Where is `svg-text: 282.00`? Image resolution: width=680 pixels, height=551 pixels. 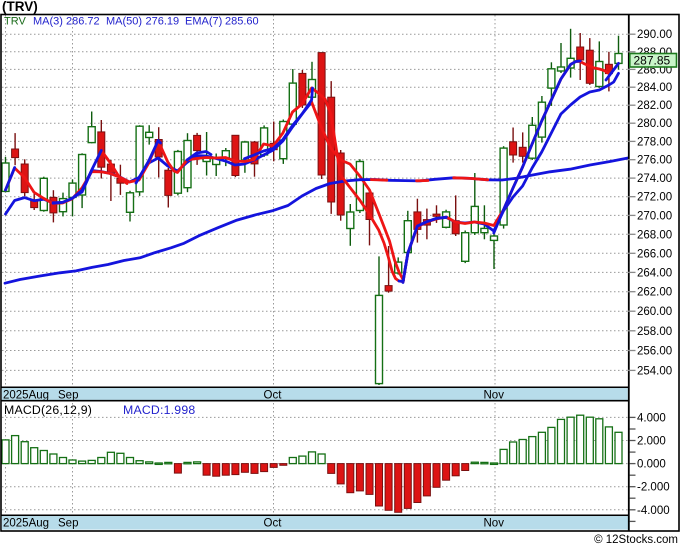
svg-text: 282.00 is located at coordinates (654, 106).